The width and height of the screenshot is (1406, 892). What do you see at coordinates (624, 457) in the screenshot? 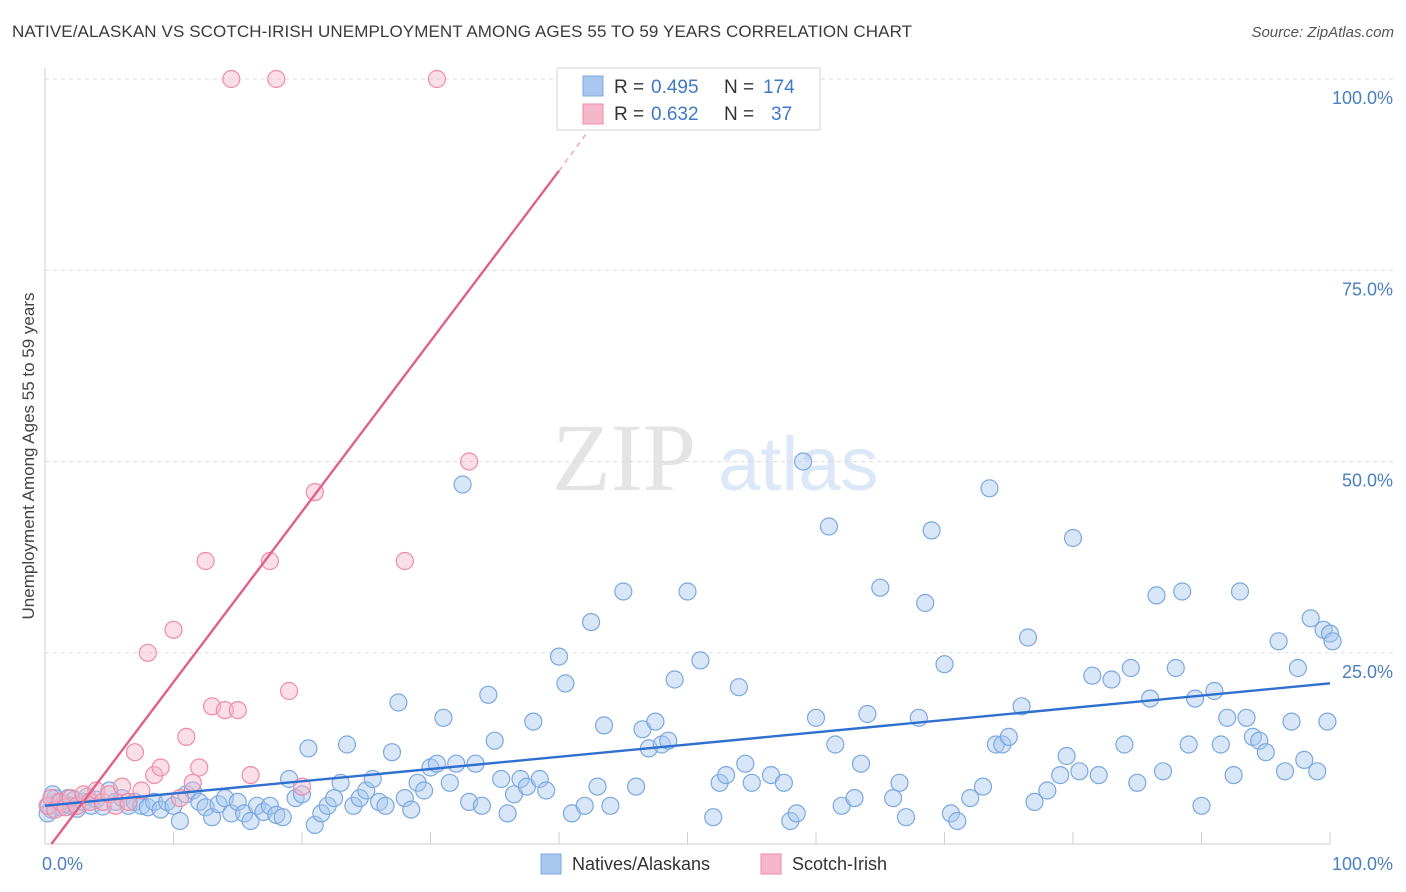
I see `watermark-zip: ZIP` at bounding box center [624, 457].